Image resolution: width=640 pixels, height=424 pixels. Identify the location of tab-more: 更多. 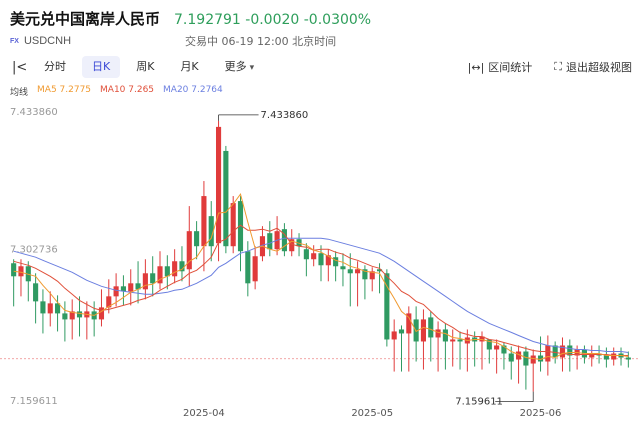
(240, 67).